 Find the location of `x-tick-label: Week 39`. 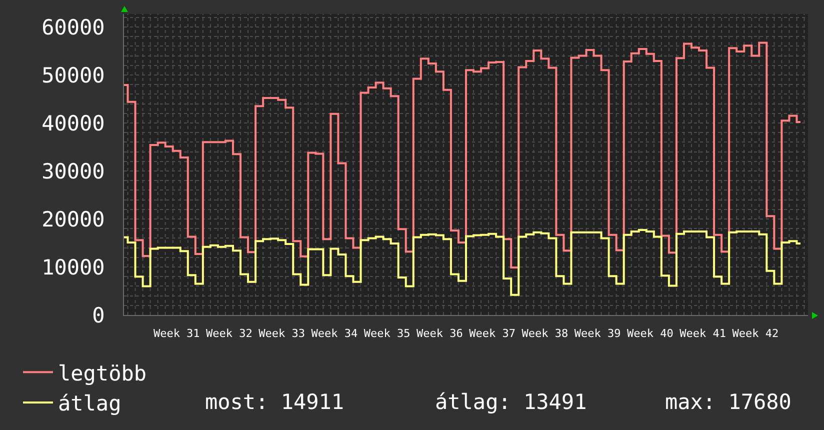

x-tick-label: Week 39 is located at coordinates (597, 333).